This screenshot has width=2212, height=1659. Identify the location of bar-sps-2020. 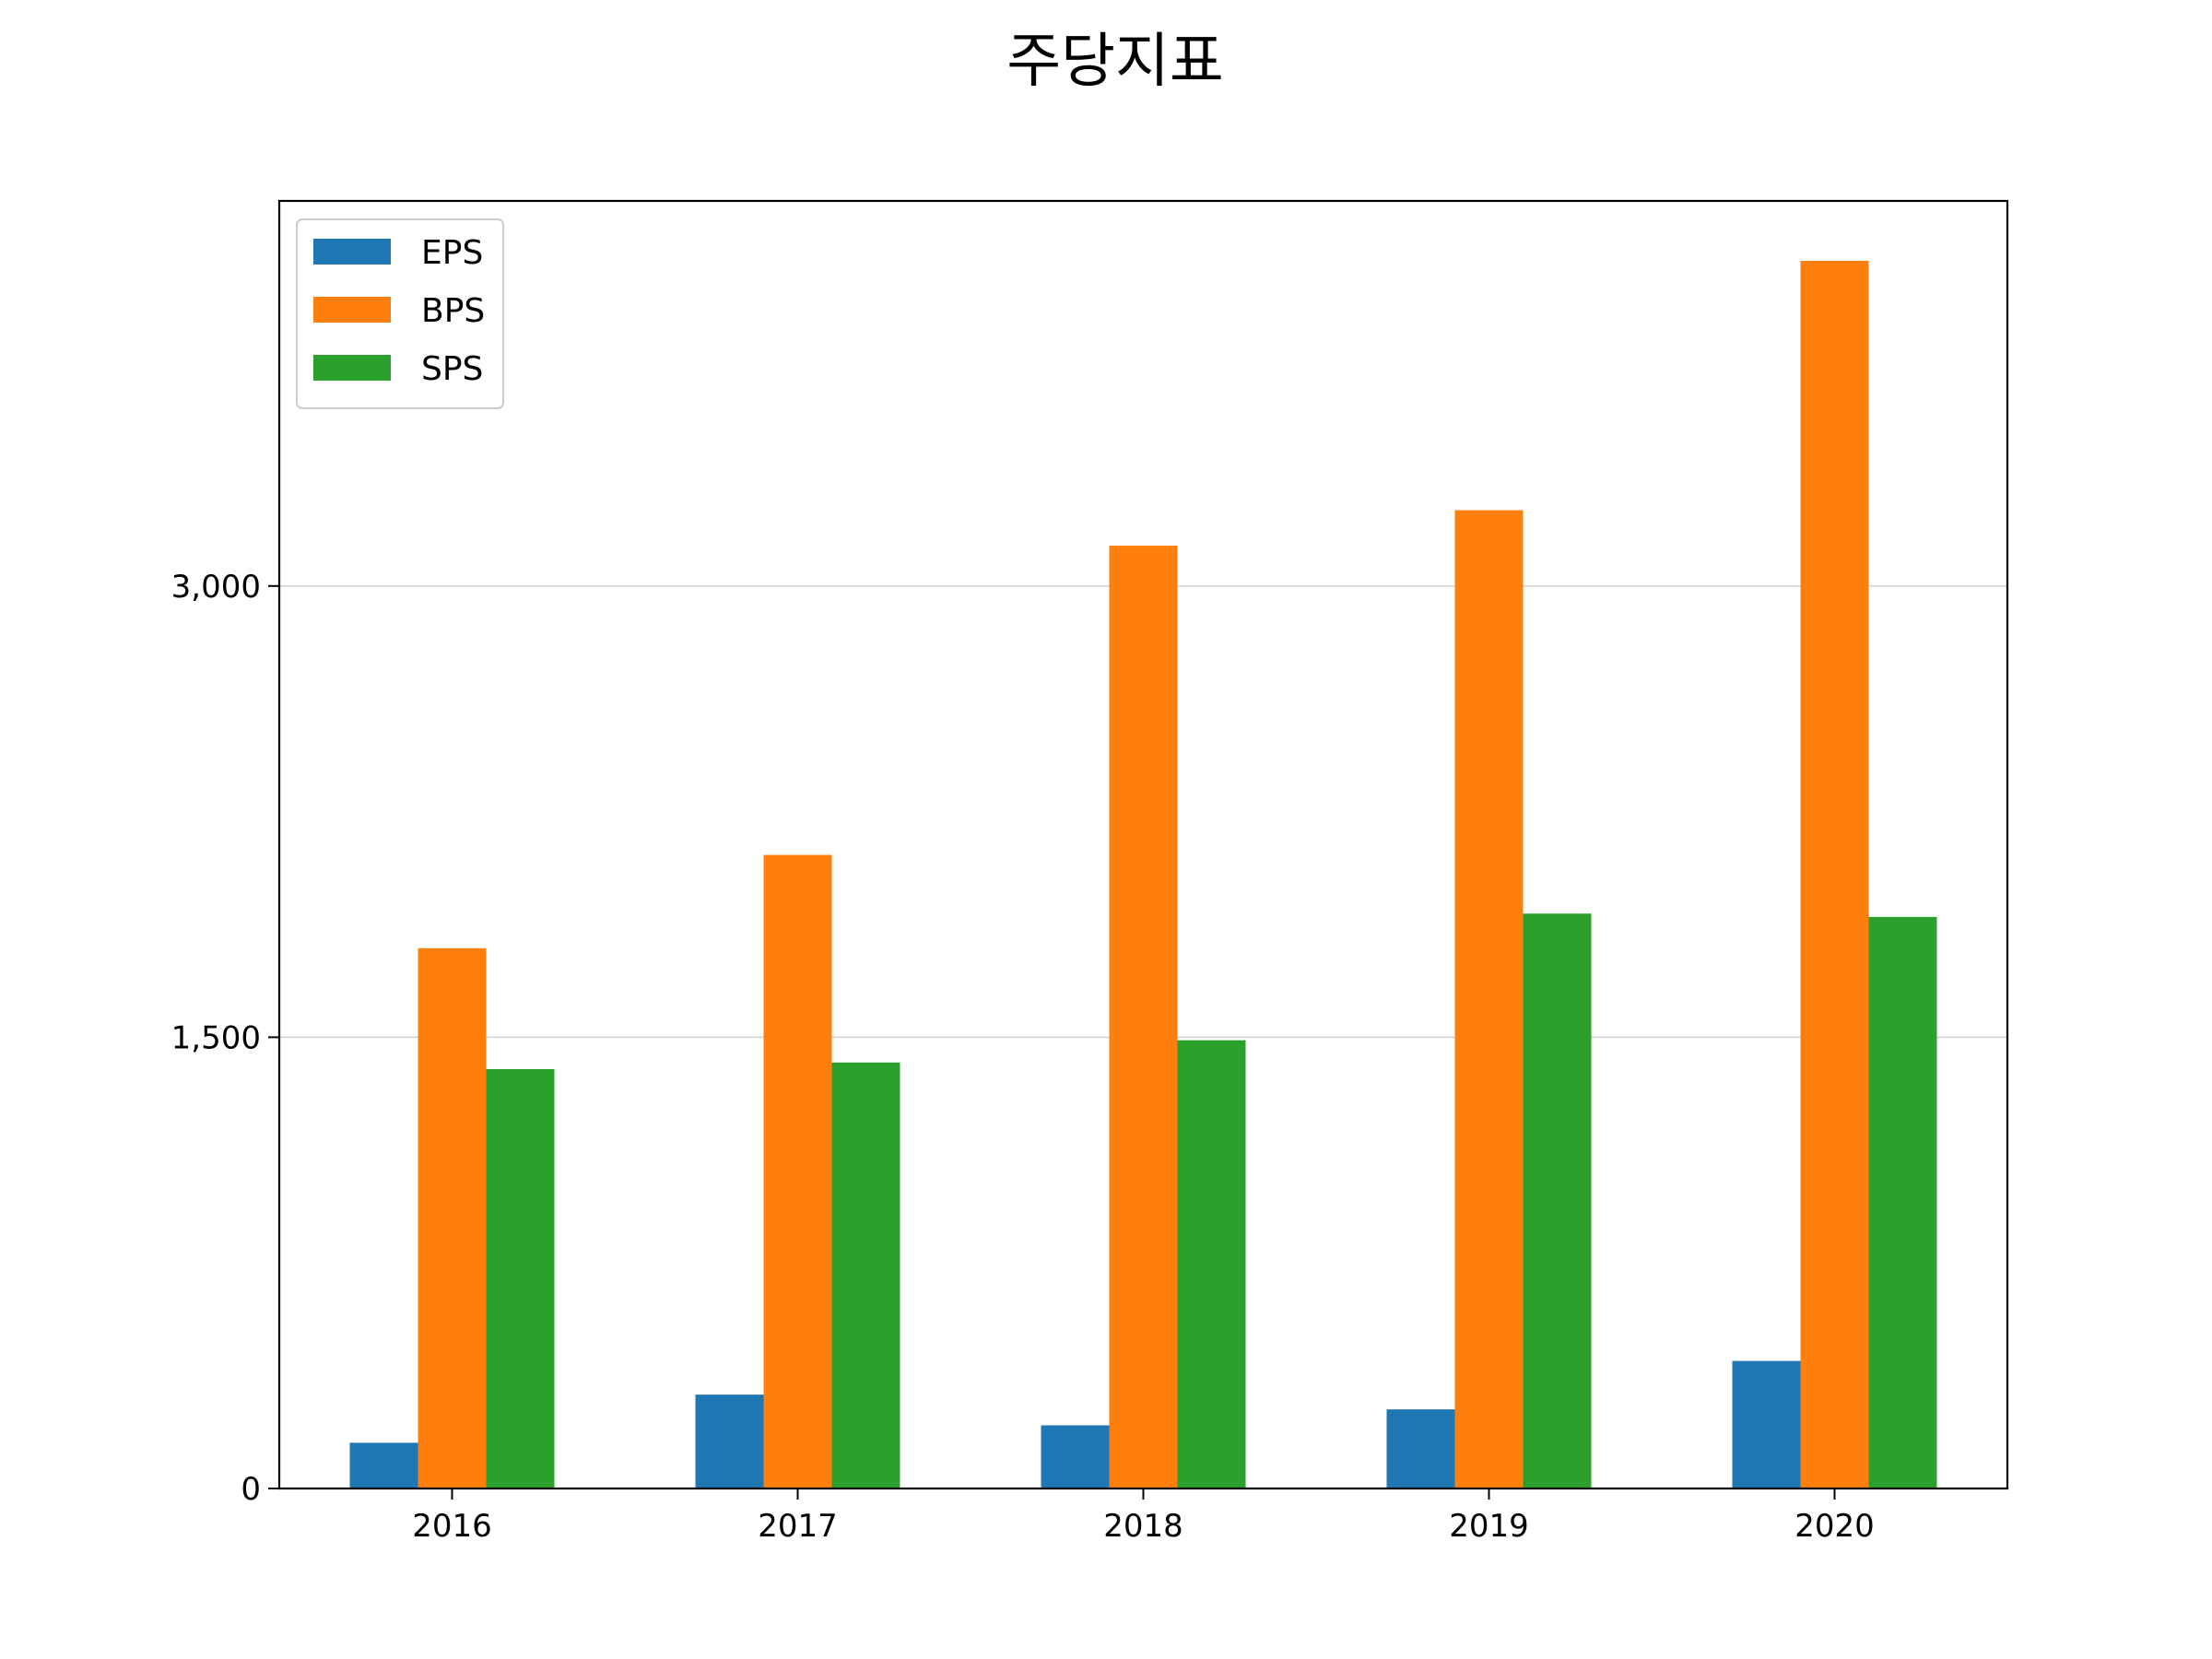
(1902, 1202).